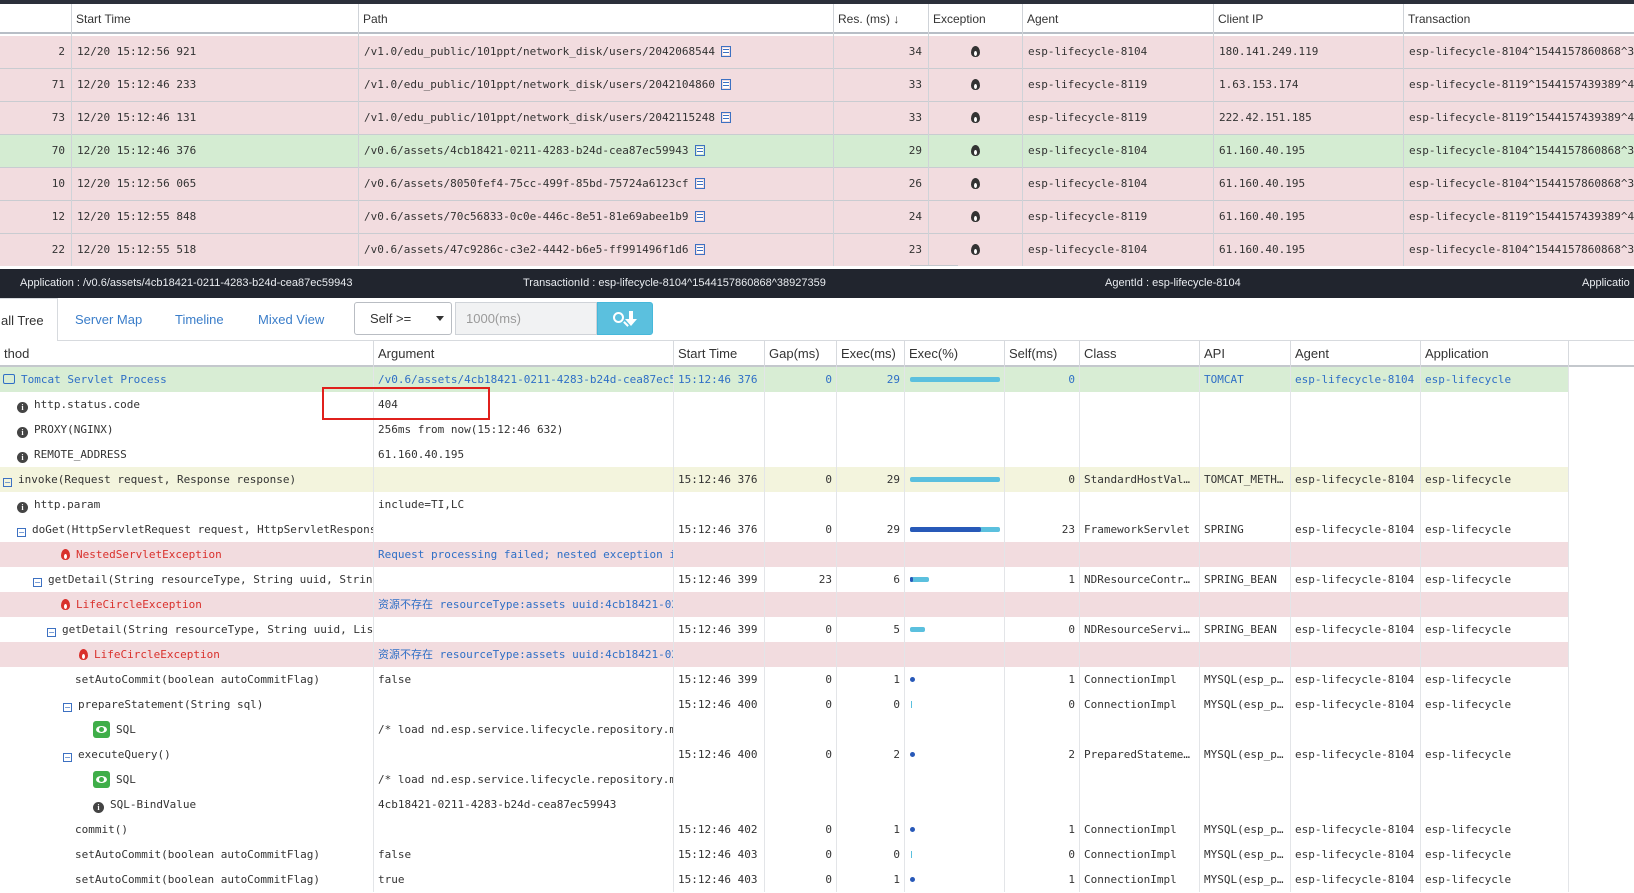  Describe the element at coordinates (74, 429) in the screenshot. I see `method-name: PROXY(NGINX)` at that location.